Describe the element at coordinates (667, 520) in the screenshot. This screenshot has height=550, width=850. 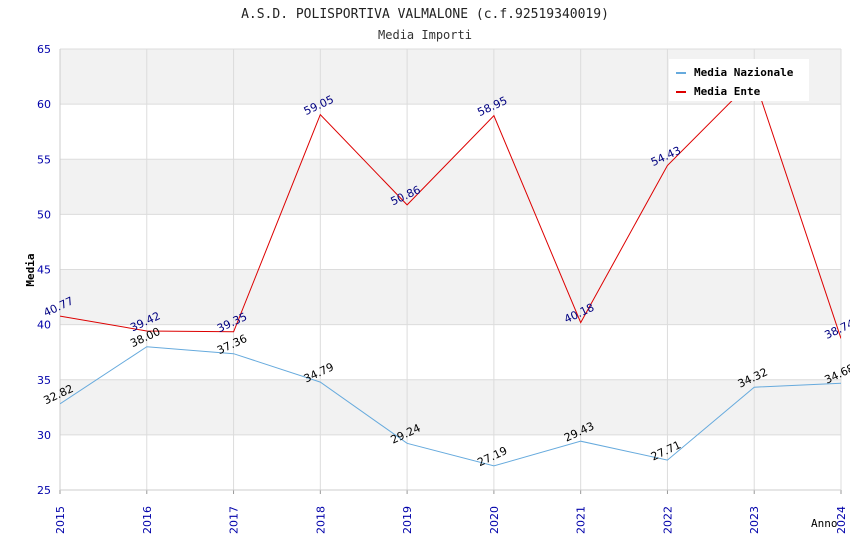
I see `x-tick-label: 2022` at that location.